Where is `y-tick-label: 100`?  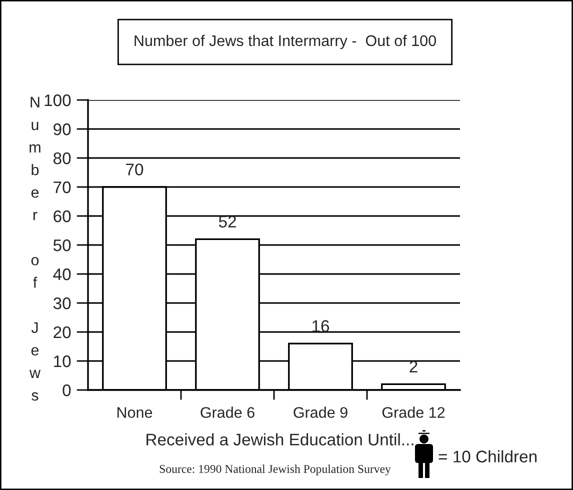
y-tick-label: 100 is located at coordinates (57, 100).